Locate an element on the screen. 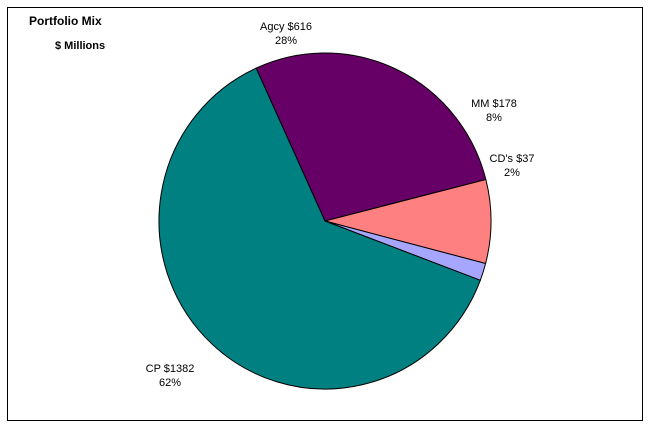 Image resolution: width=650 pixels, height=428 pixels. chart-title: Portfolio Mix is located at coordinates (65, 21).